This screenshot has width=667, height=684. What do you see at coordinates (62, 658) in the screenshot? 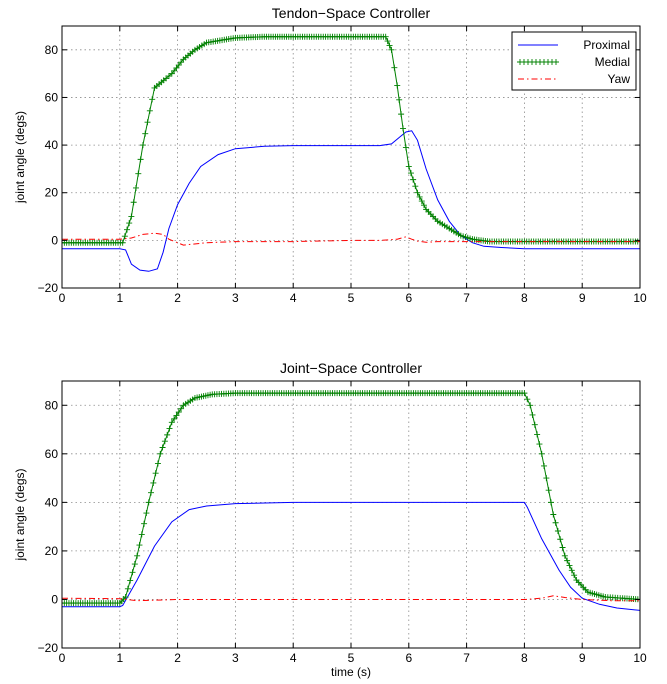
I see `x-tick-label: 0` at bounding box center [62, 658].